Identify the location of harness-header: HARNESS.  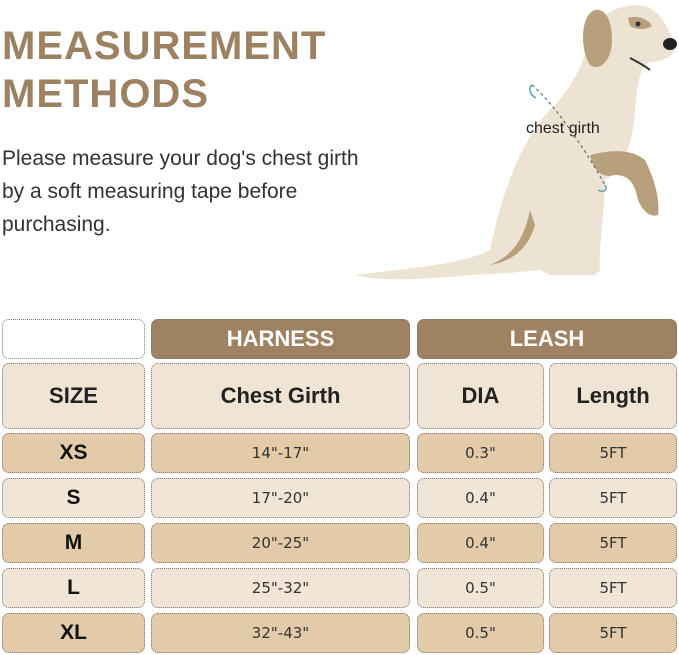
(280, 339).